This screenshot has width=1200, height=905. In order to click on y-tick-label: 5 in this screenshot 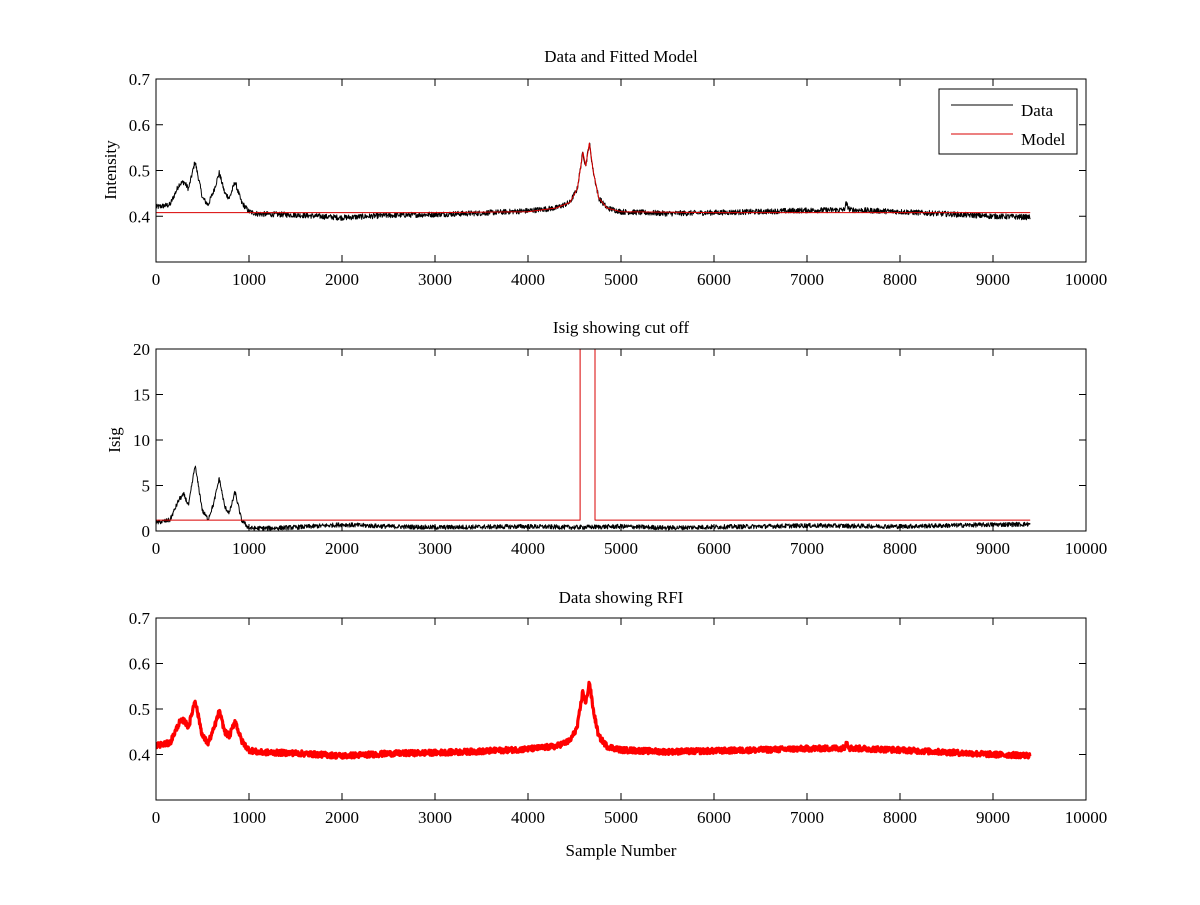, I will do `click(146, 486)`.